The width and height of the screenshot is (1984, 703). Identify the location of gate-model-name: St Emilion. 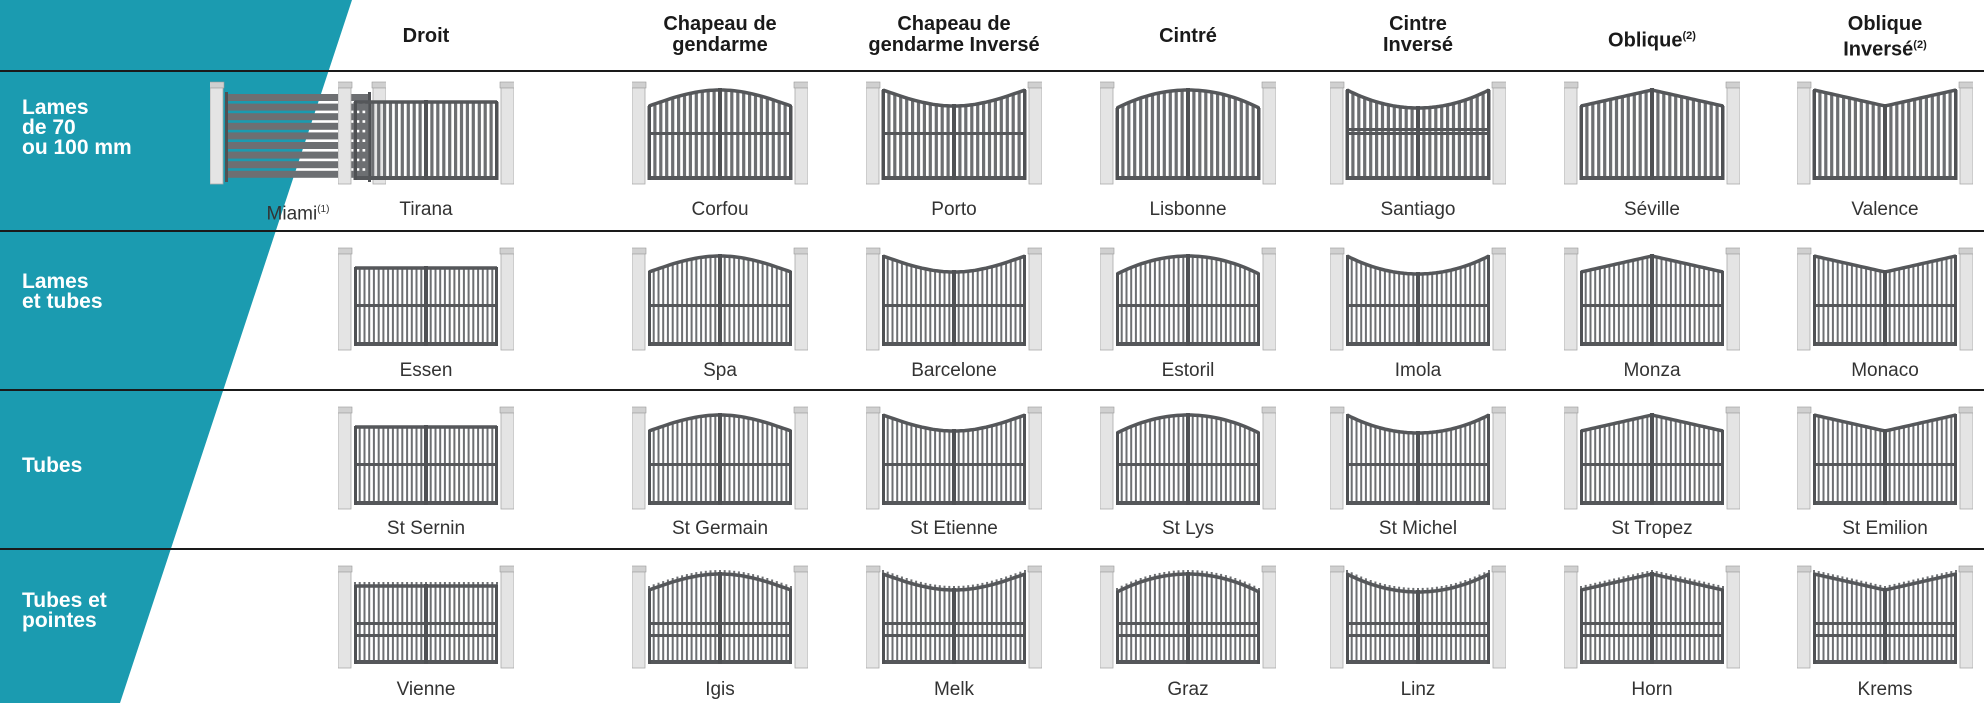
(1879, 529).